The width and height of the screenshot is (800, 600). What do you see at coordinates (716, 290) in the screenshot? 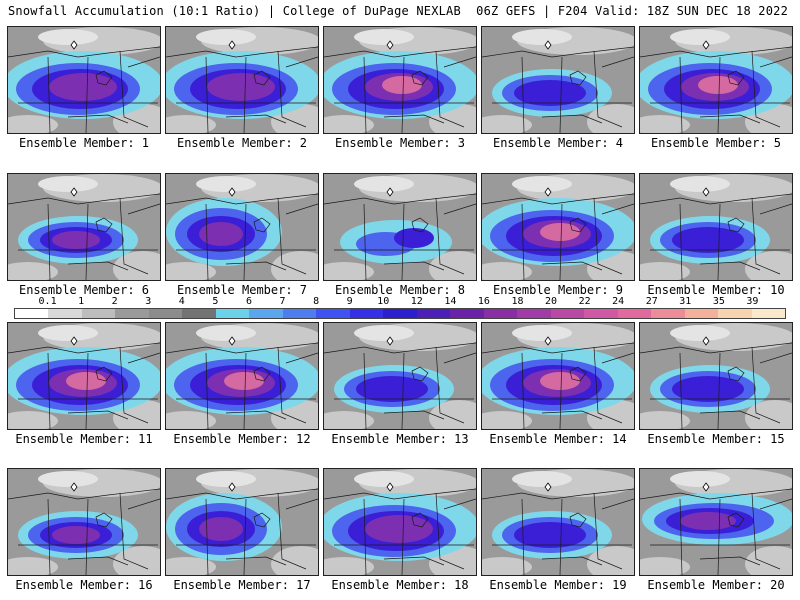
I see `ensemble-member-label: Ensemble Member: 10` at bounding box center [716, 290].